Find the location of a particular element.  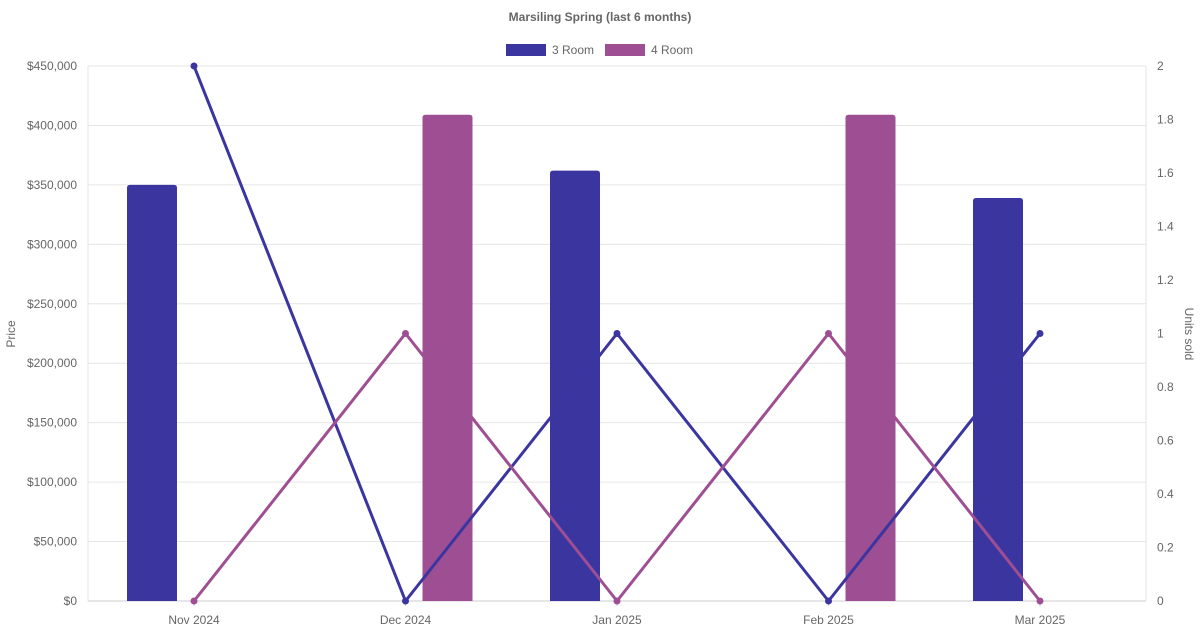

y-right-tick-label: 0 is located at coordinates (1160, 601).